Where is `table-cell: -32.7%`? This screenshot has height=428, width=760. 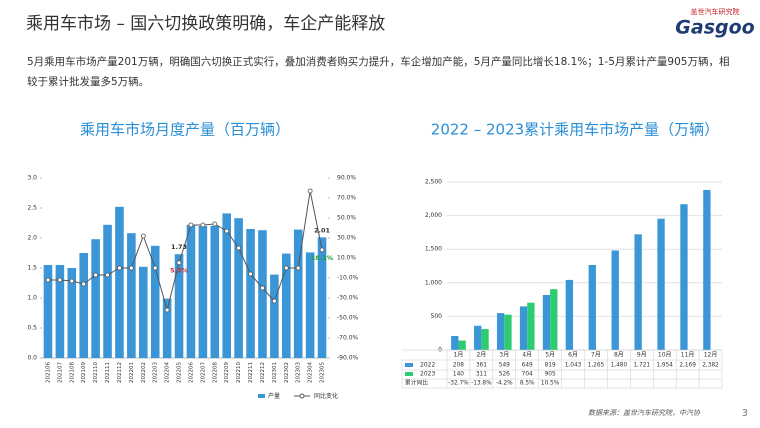
table-cell: -32.7% is located at coordinates (458, 384).